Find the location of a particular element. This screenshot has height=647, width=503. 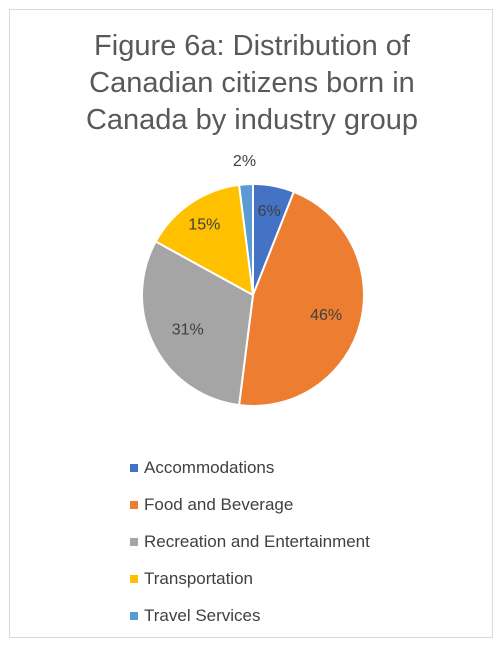

data-label-transportation: 15% is located at coordinates (204, 224).